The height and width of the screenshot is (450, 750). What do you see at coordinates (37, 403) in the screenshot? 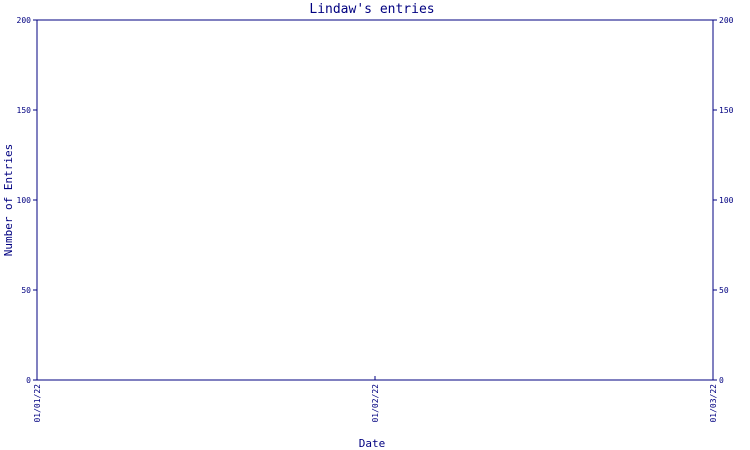
I see `x-tick-label: 01/01/22` at bounding box center [37, 403].